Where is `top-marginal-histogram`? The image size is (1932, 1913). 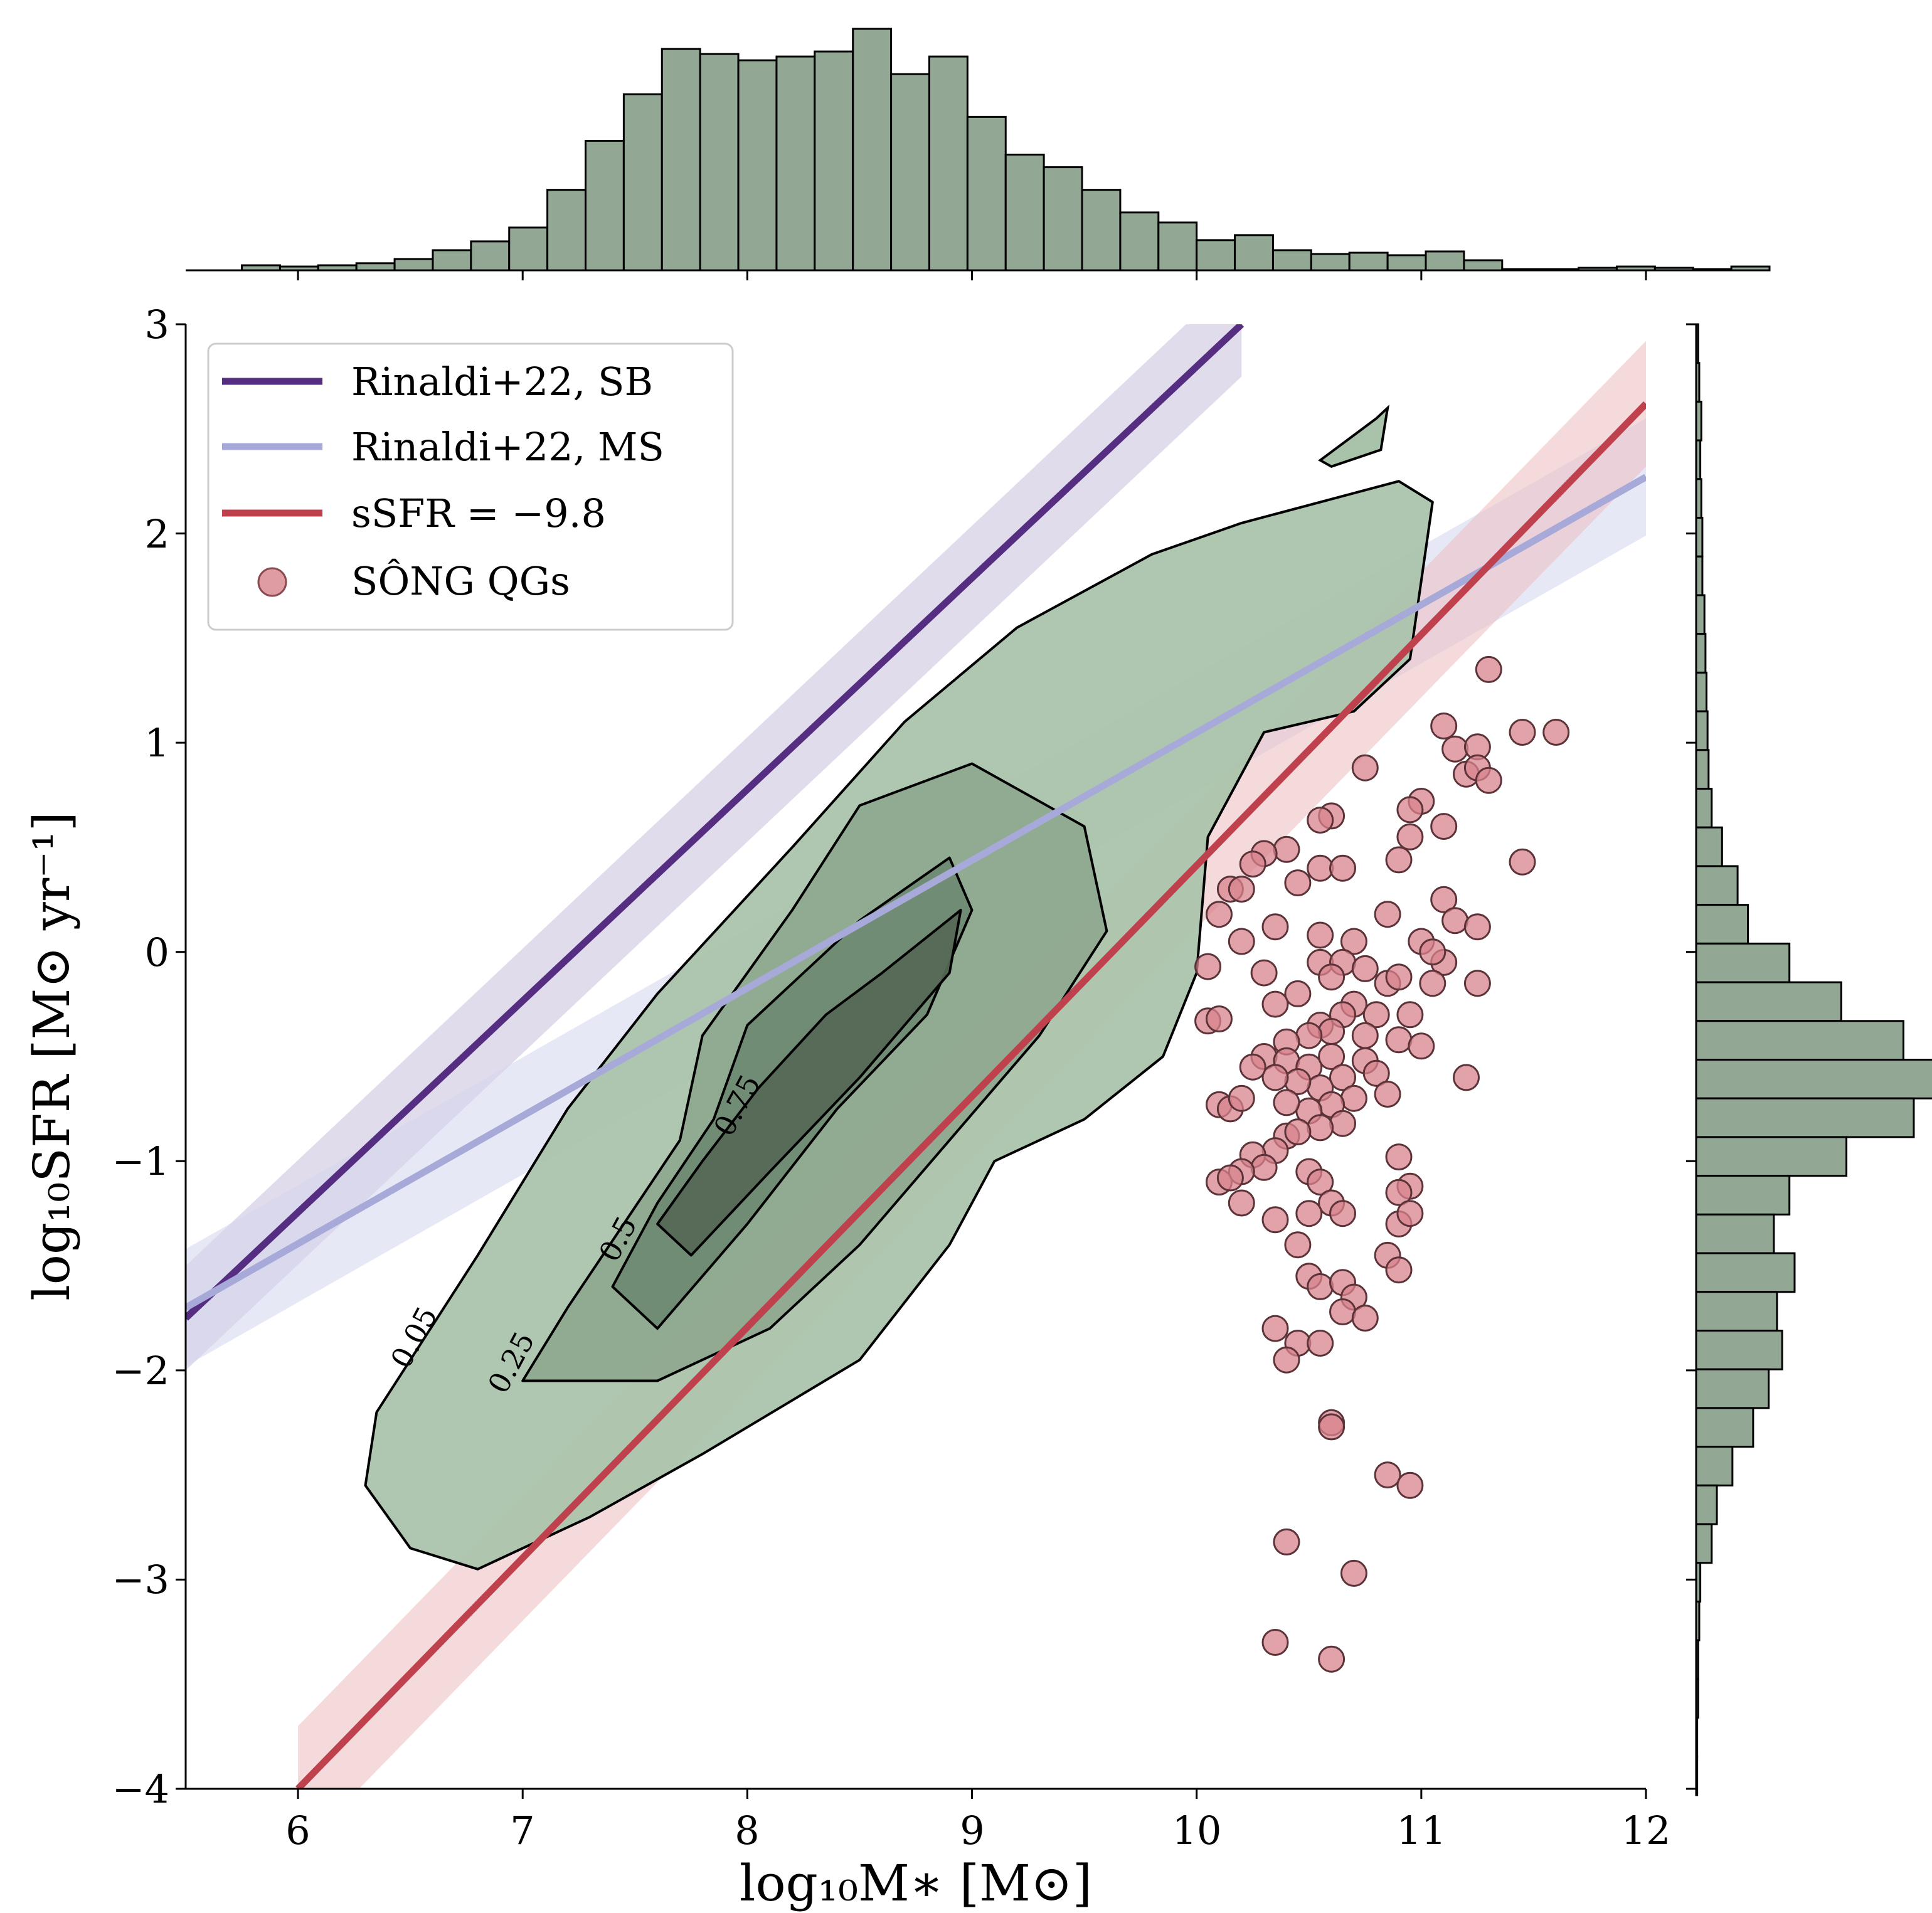 top-marginal-histogram is located at coordinates (978, 154).